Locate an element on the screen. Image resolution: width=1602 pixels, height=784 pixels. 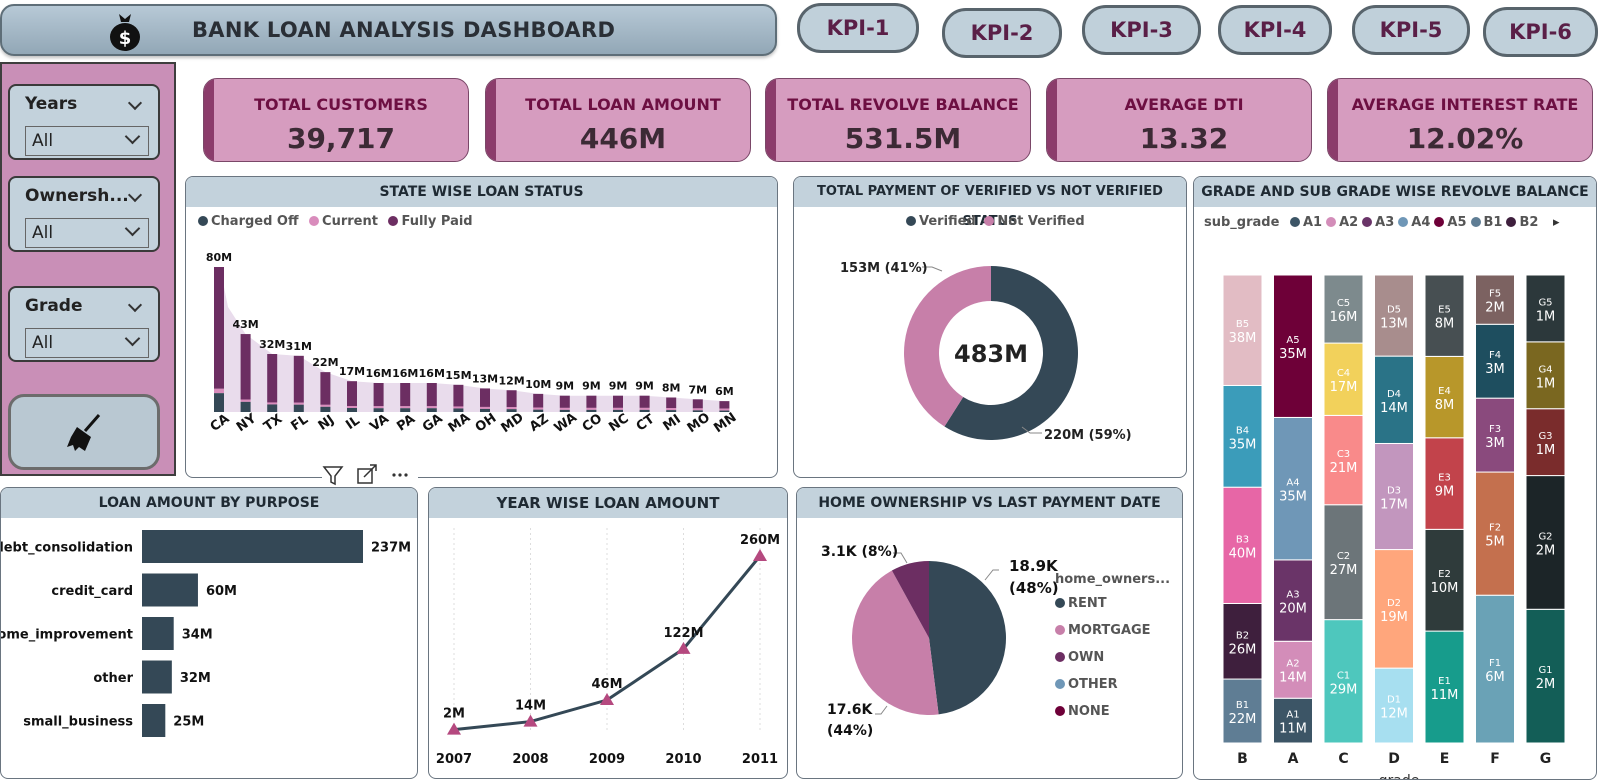
slice-label: 220M (59%) is located at coordinates (1088, 435).